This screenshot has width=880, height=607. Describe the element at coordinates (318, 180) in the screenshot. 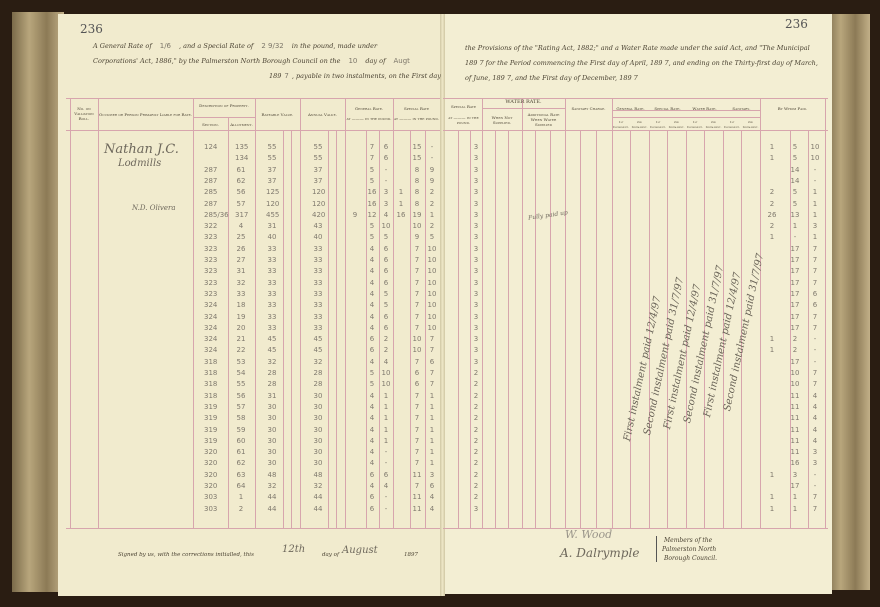

I see `cell-annual-value: 37` at that location.